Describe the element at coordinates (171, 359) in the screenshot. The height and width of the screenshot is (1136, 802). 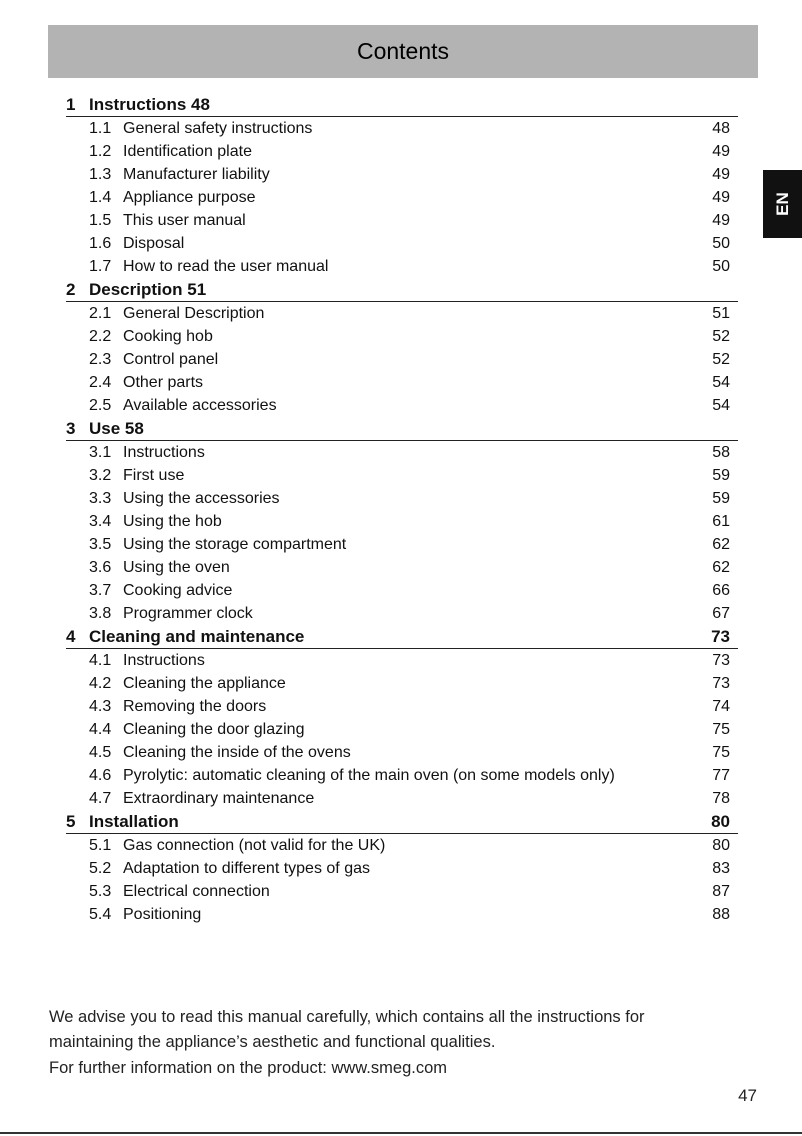
I see `entry-title: Control panel` at that location.